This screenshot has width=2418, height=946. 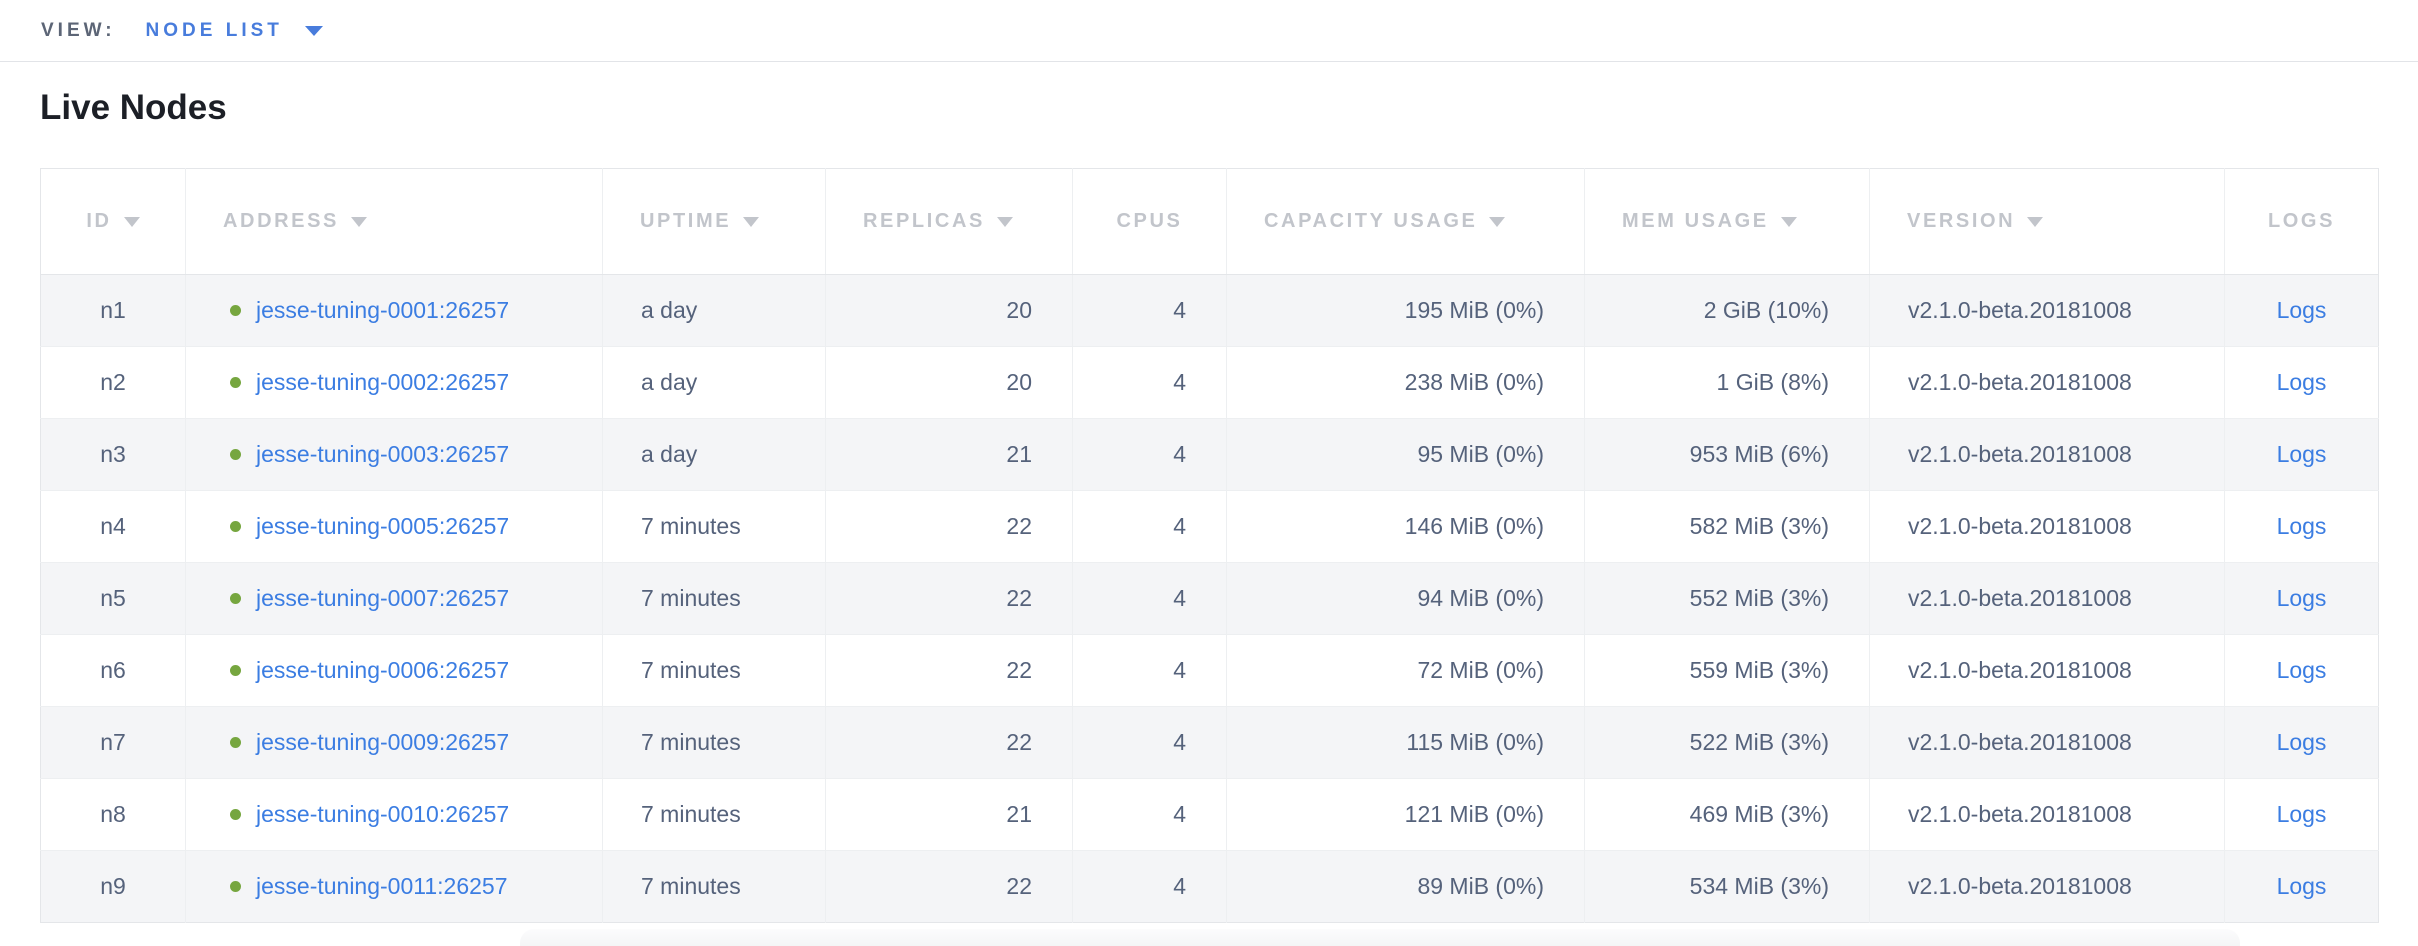 What do you see at coordinates (394, 221) in the screenshot?
I see `column-header-address: ADDRESS` at bounding box center [394, 221].